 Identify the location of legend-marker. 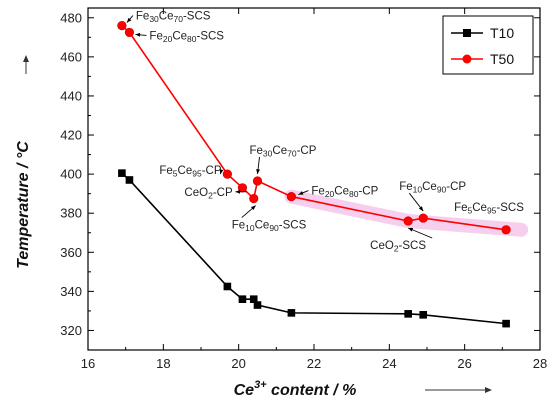
(467, 59).